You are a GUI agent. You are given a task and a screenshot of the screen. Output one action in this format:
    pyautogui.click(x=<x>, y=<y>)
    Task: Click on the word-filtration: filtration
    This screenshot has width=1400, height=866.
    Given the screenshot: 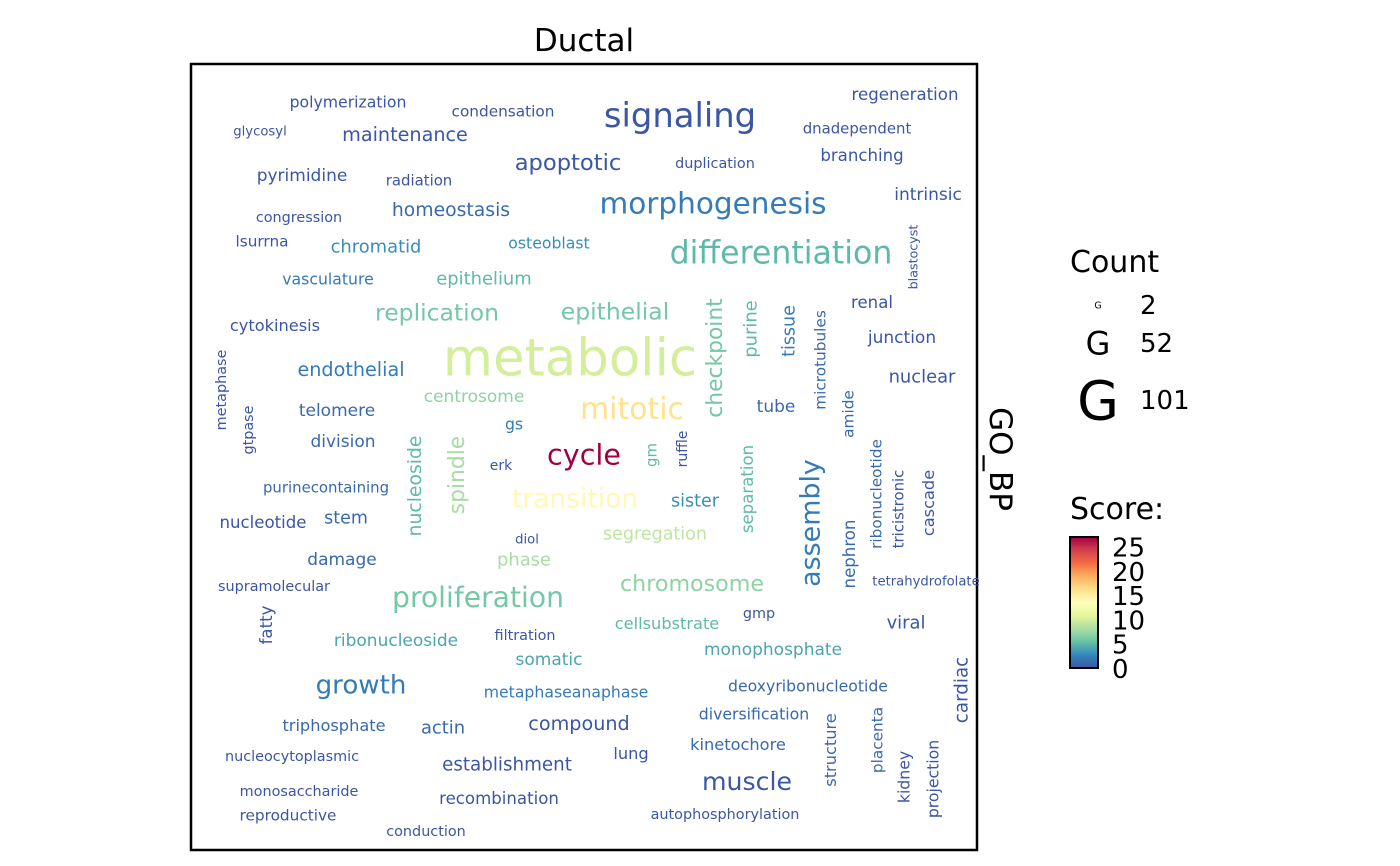 What is the action you would take?
    pyautogui.click(x=524, y=636)
    